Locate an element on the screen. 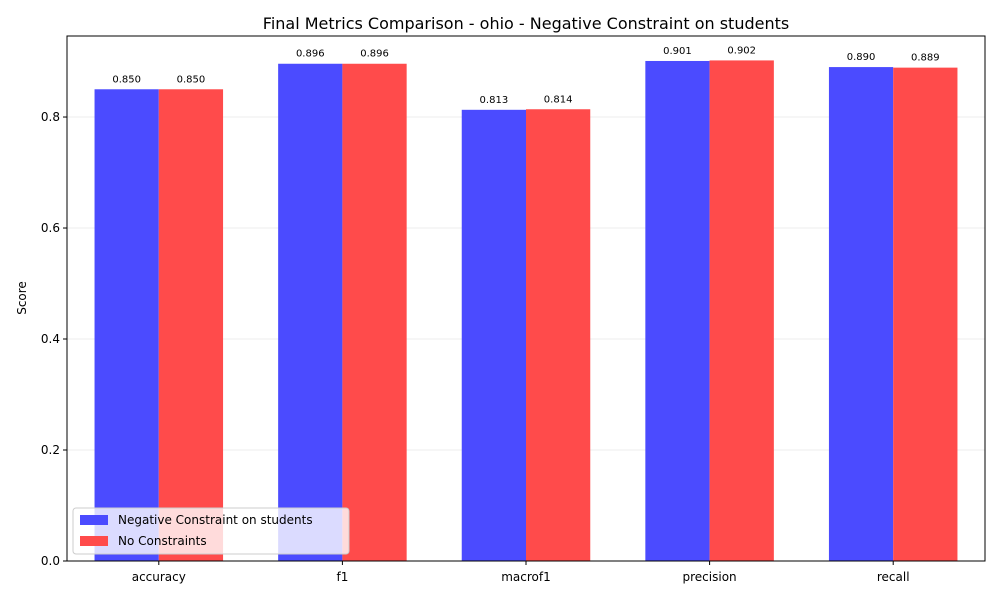 This screenshot has height=600, width=1000. bar-recall-no-constraints is located at coordinates (925, 314).